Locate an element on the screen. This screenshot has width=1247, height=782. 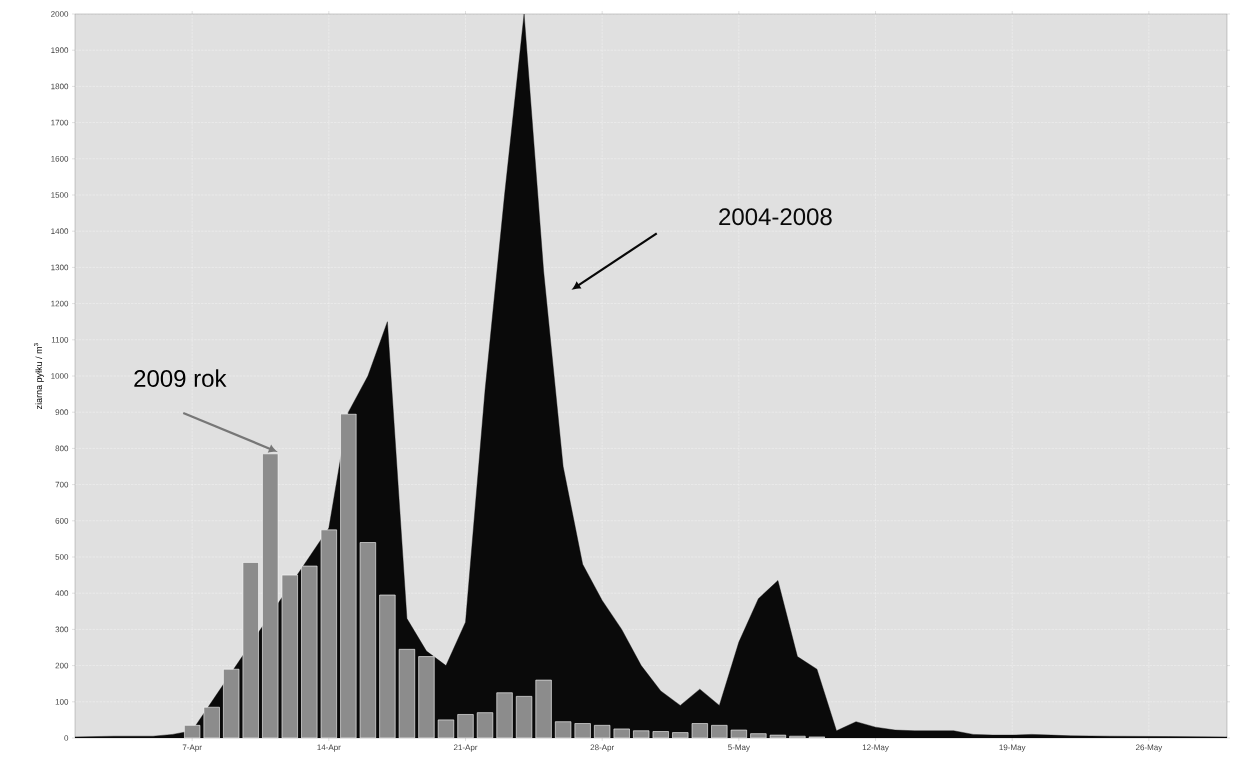
y-tick-label: 400 is located at coordinates (62, 593).